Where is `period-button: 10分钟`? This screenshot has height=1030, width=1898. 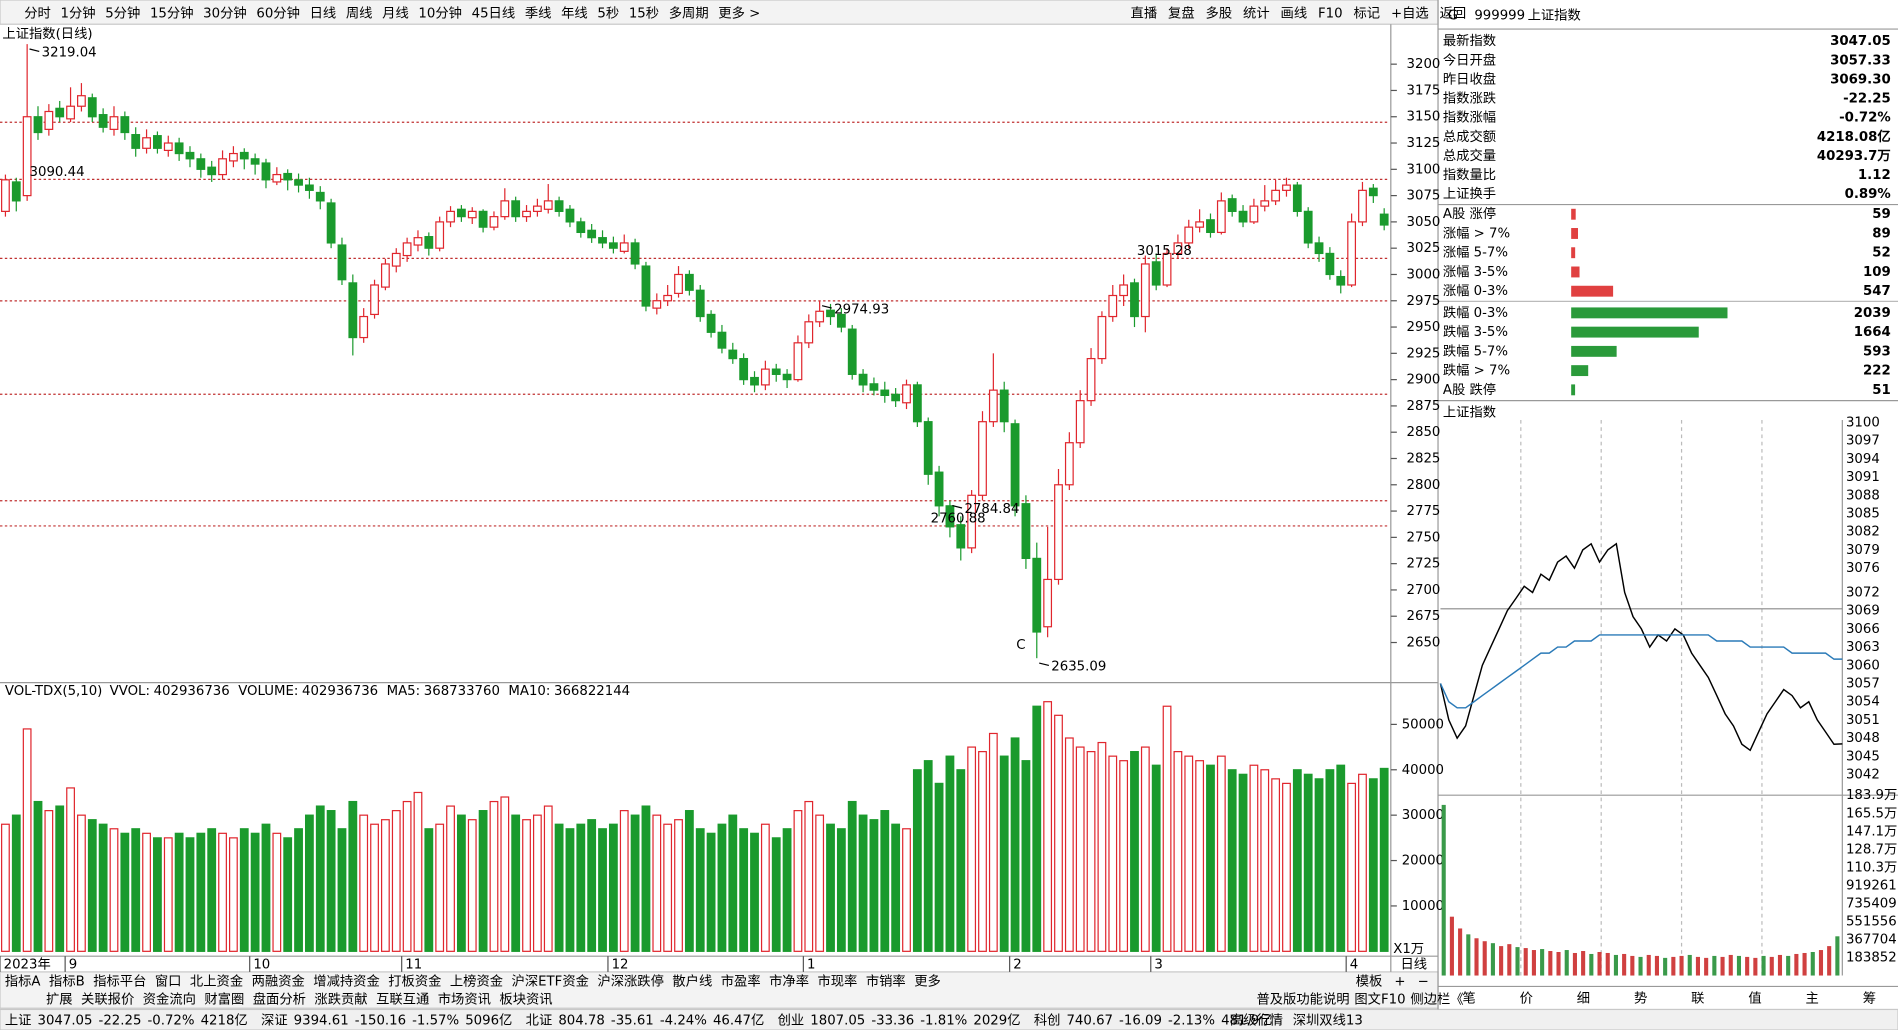
period-button: 10分钟 is located at coordinates (440, 12).